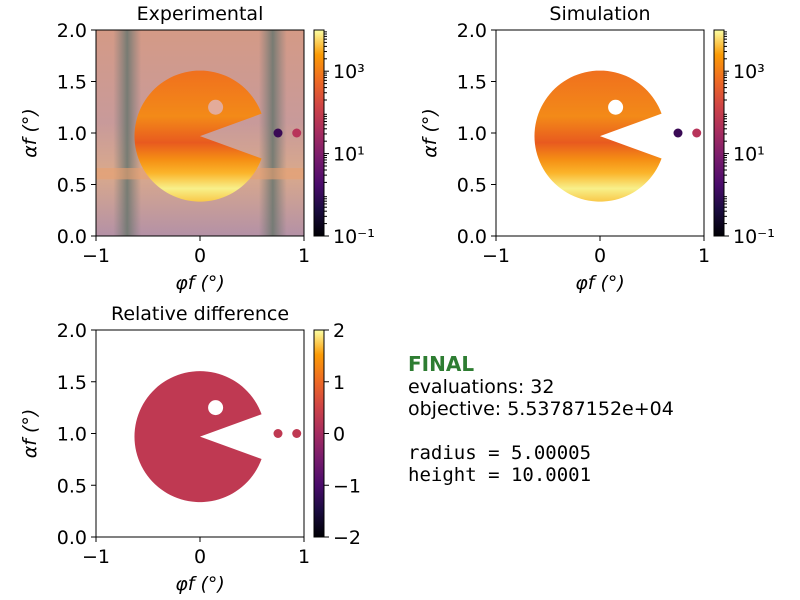  What do you see at coordinates (200, 314) in the screenshot?
I see `chart-title: Relative difference` at bounding box center [200, 314].